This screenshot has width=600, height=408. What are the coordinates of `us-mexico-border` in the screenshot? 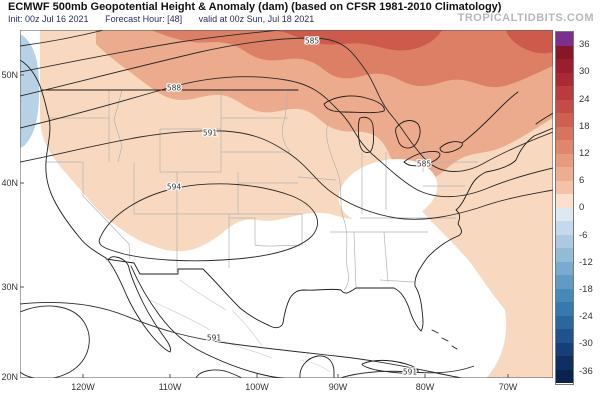 It's located at (194, 293).